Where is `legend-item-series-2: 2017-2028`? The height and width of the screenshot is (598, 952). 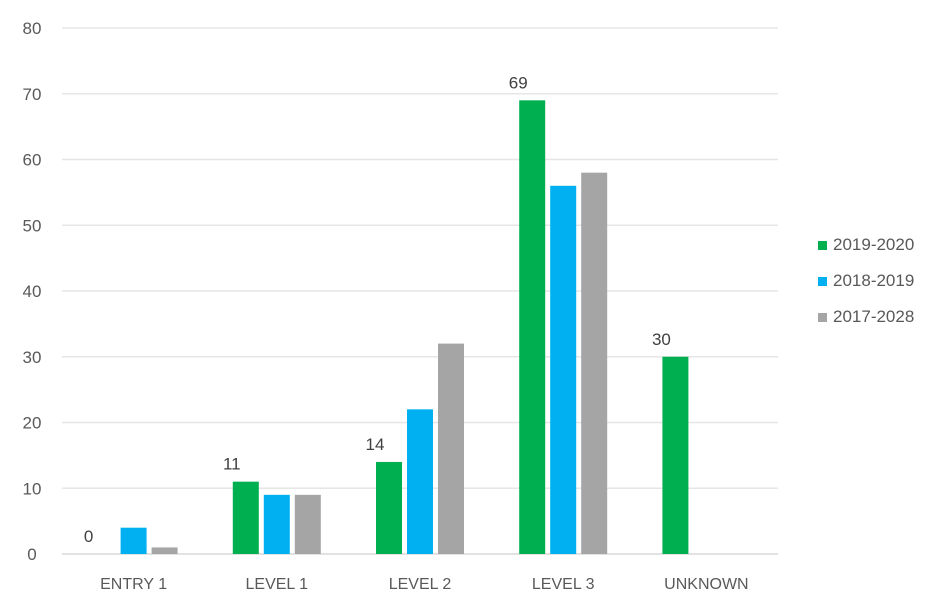 legend-item-series-2: 2017-2028 is located at coordinates (866, 317).